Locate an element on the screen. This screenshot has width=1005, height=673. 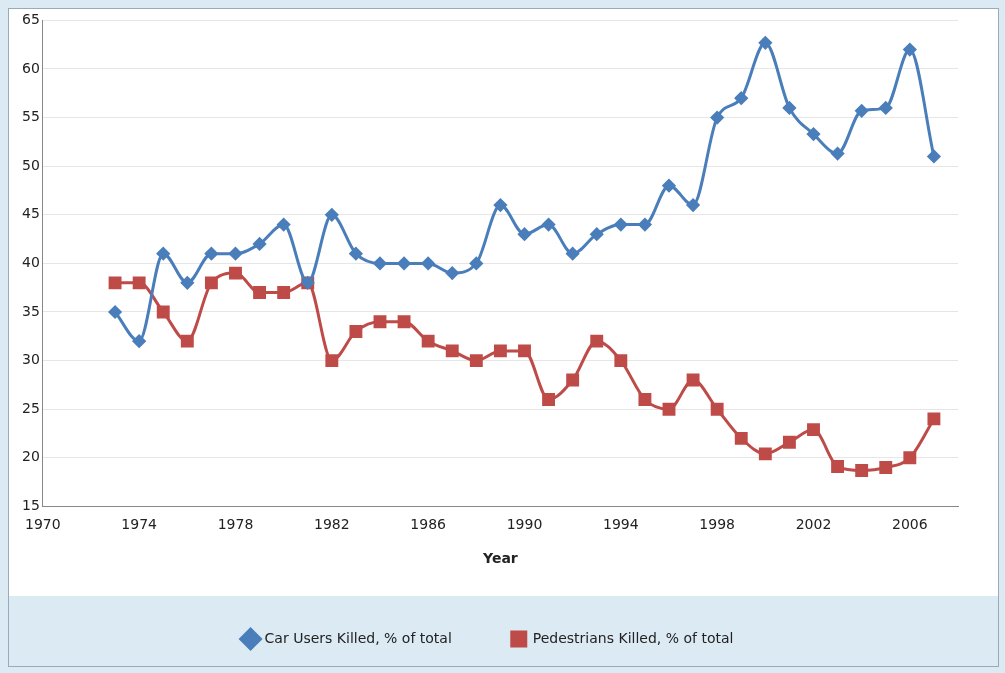
x-tick-label: 2002 is located at coordinates (813, 524).